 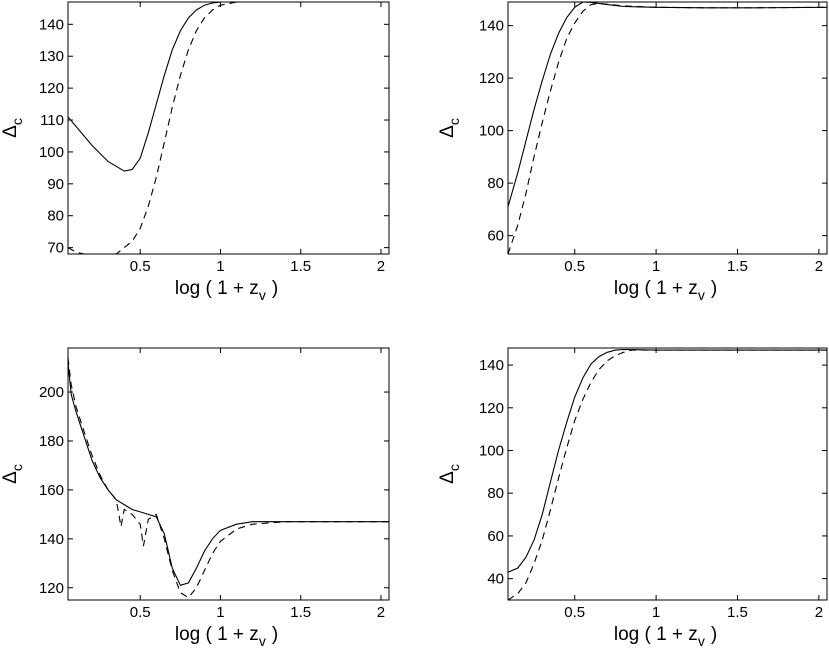 What do you see at coordinates (51, 490) in the screenshot?
I see `y-tick-label: 160` at bounding box center [51, 490].